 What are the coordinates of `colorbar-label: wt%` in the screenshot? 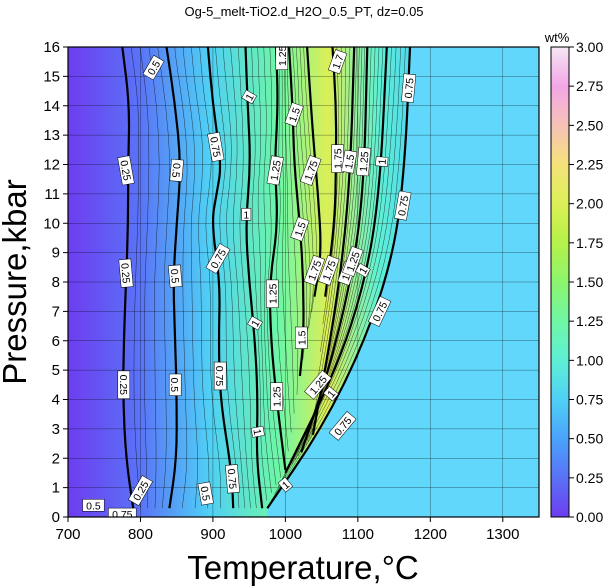 It's located at (557, 37).